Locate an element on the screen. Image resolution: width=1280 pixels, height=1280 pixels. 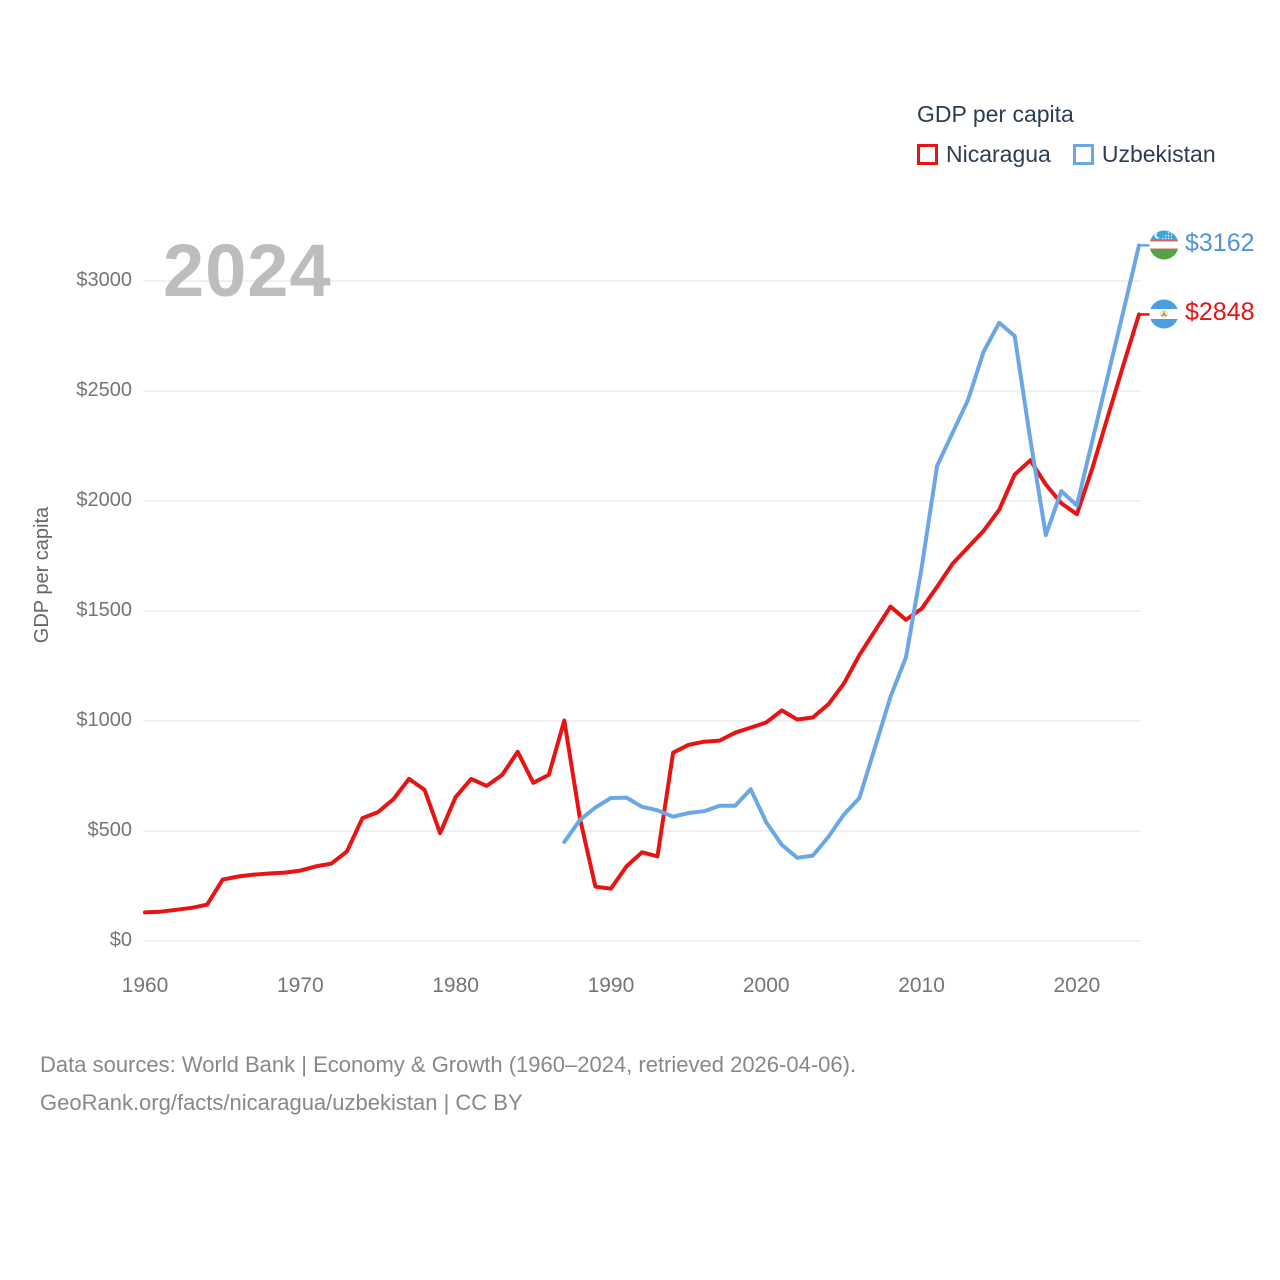
nicaragua-flag-icon is located at coordinates (1164, 314).